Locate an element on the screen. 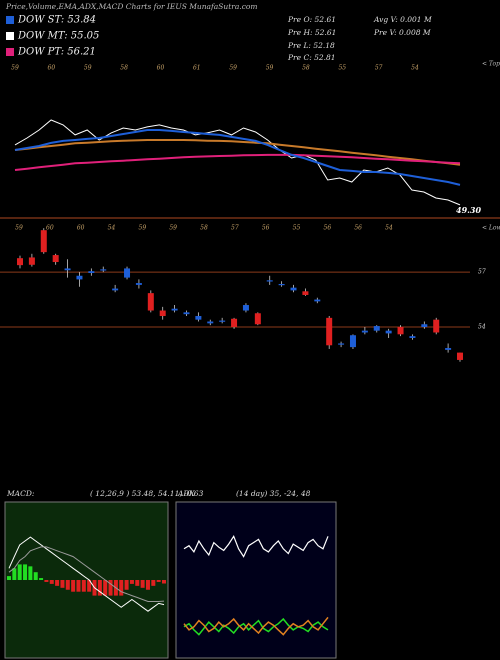  lows-label: 57 is located at coordinates (235, 228).